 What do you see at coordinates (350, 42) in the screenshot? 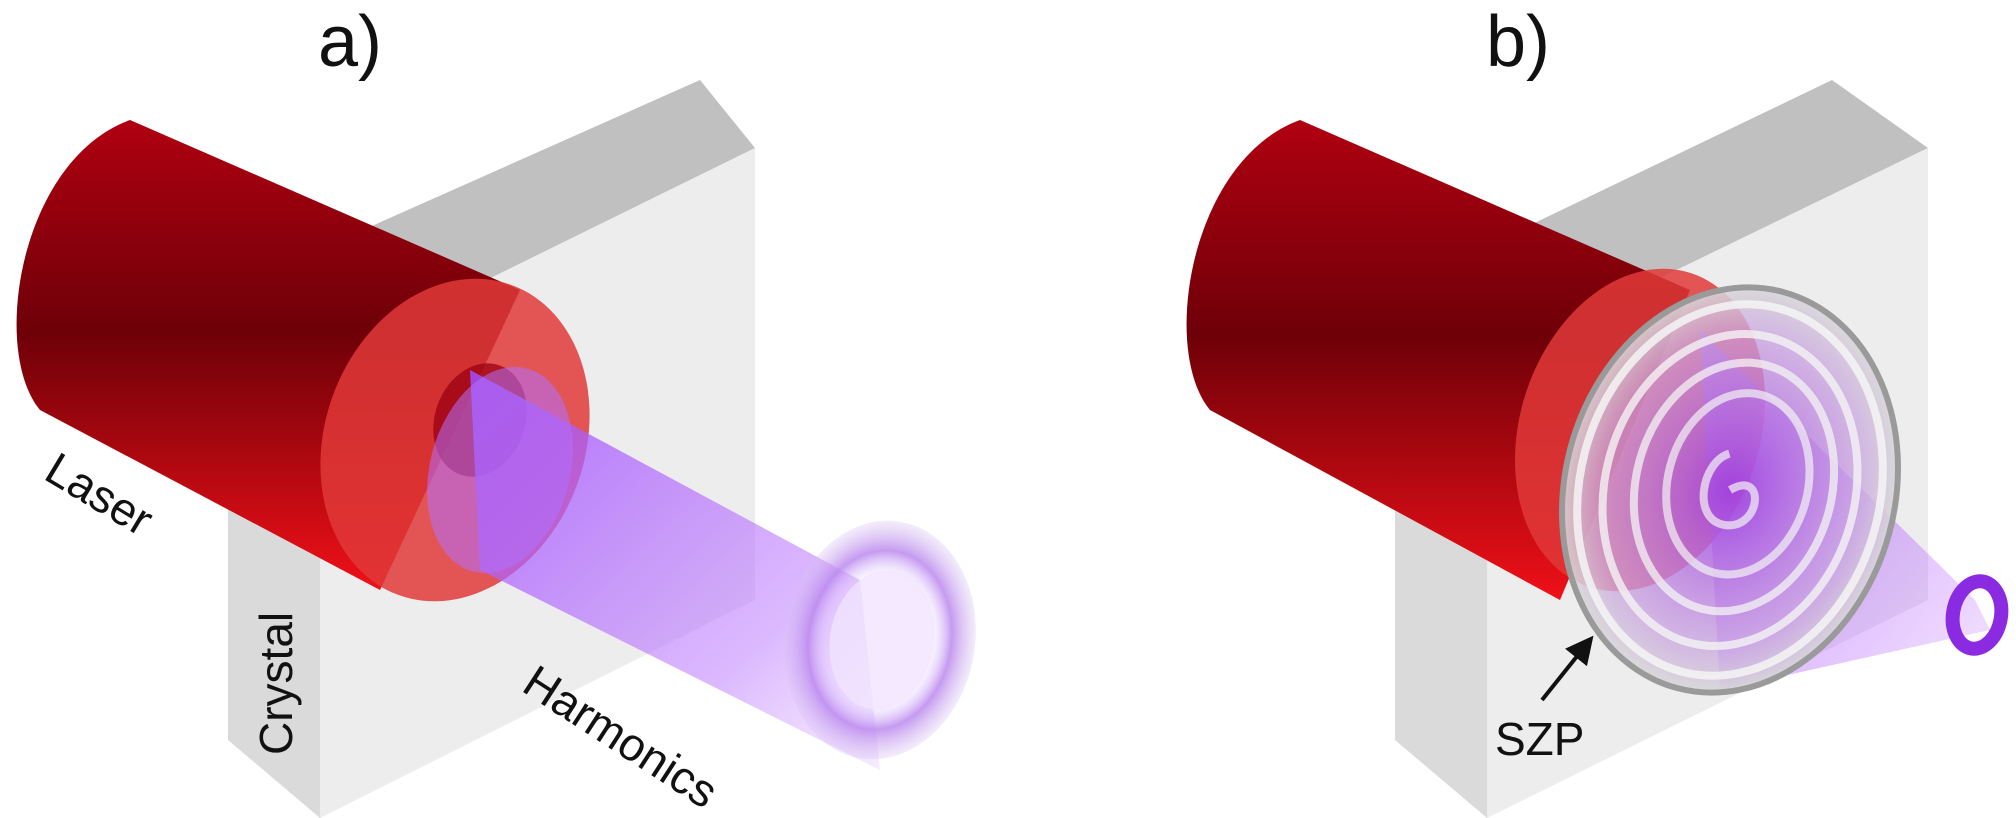
I see `panel-a-label: a)` at bounding box center [350, 42].